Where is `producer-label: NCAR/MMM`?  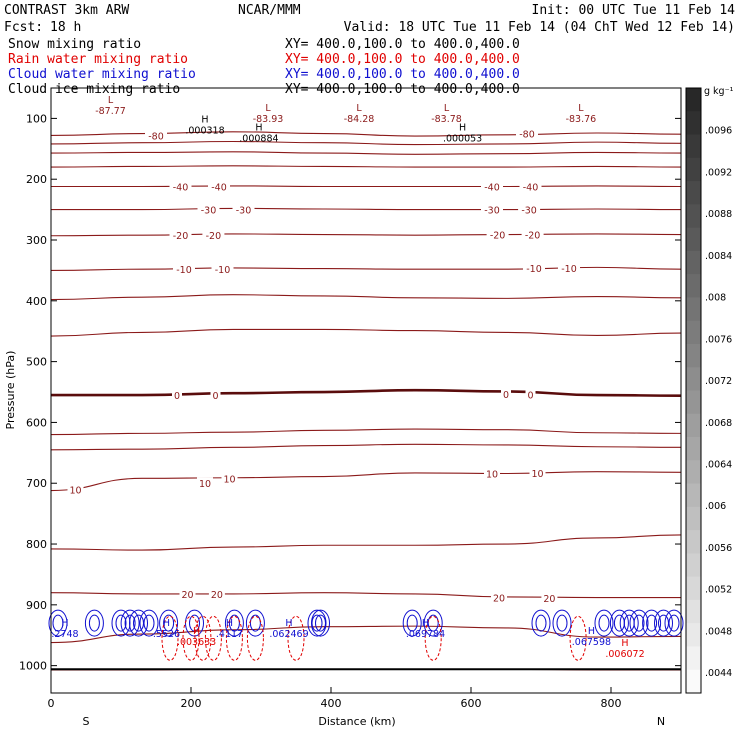 producer-label: NCAR/MMM is located at coordinates (269, 10).